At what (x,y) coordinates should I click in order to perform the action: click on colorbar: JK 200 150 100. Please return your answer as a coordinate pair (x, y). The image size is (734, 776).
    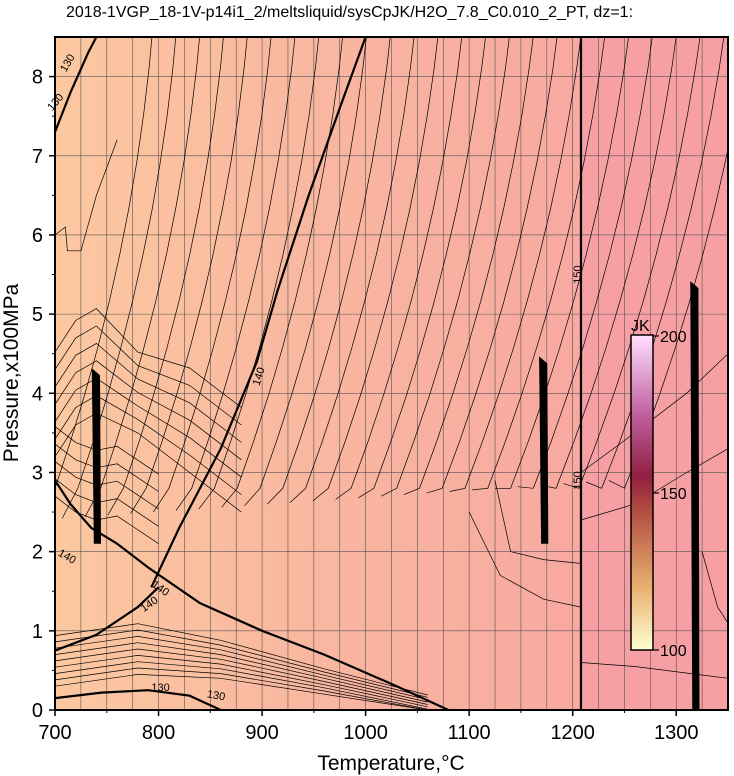
    Looking at the image, I should click on (658, 489).